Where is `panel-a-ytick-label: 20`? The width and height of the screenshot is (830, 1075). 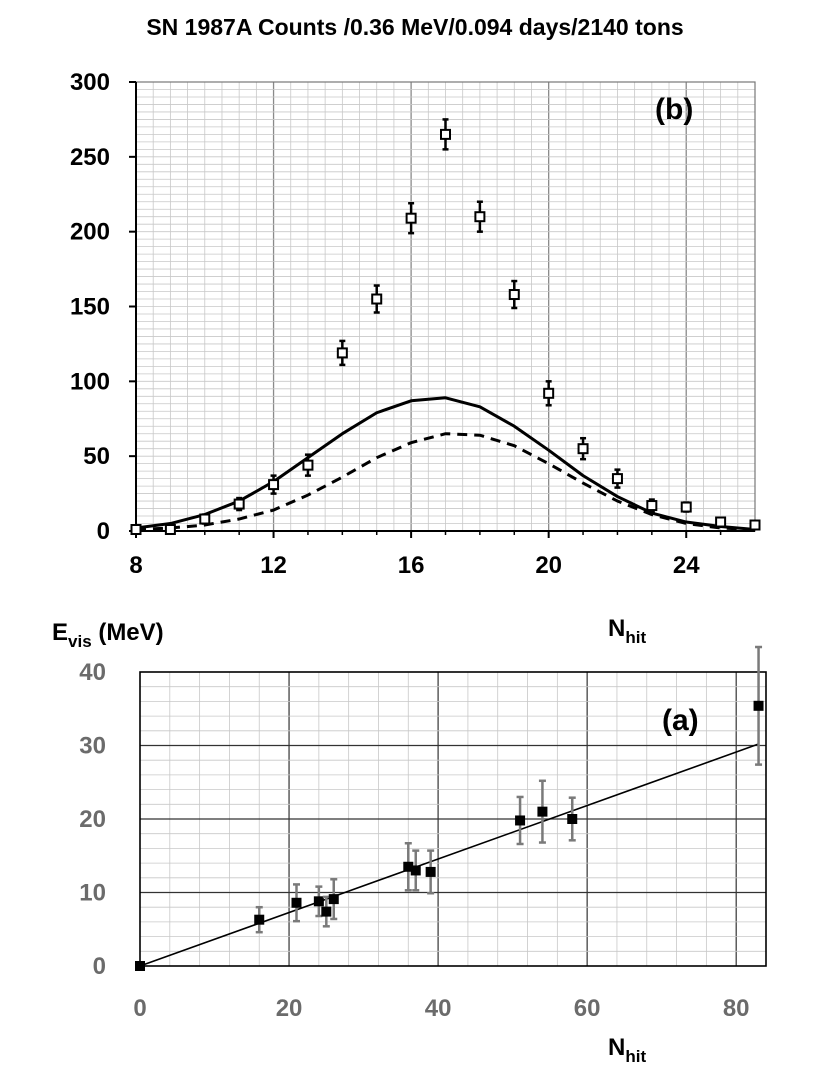
panel-a-ytick-label: 20 is located at coordinates (92, 819).